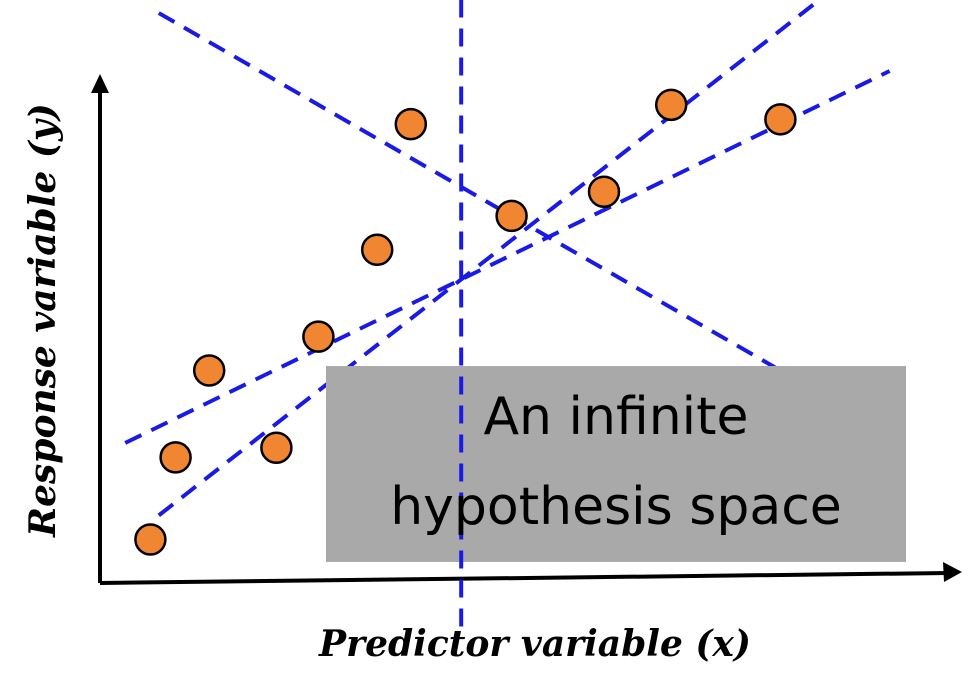 The width and height of the screenshot is (976, 691). I want to click on y-axis-label: Response variable (y), so click(43, 320).